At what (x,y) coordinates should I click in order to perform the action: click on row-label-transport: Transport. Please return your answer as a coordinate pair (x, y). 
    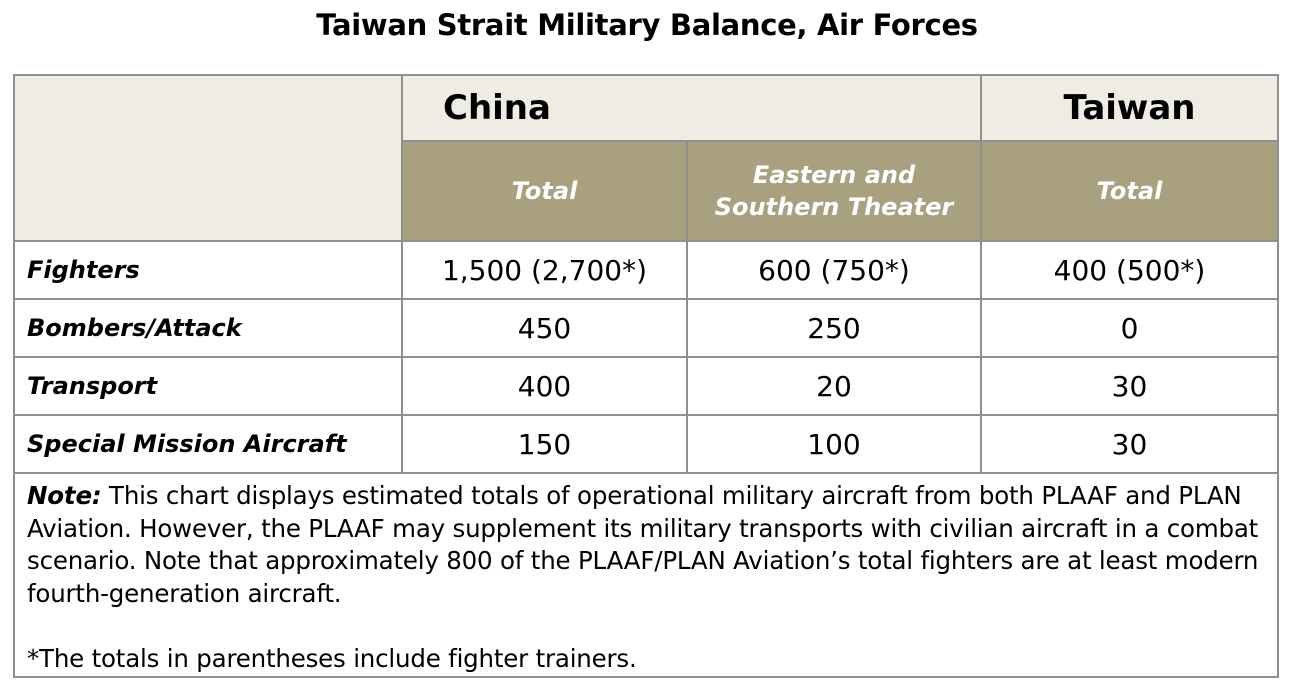
    Looking at the image, I should click on (208, 386).